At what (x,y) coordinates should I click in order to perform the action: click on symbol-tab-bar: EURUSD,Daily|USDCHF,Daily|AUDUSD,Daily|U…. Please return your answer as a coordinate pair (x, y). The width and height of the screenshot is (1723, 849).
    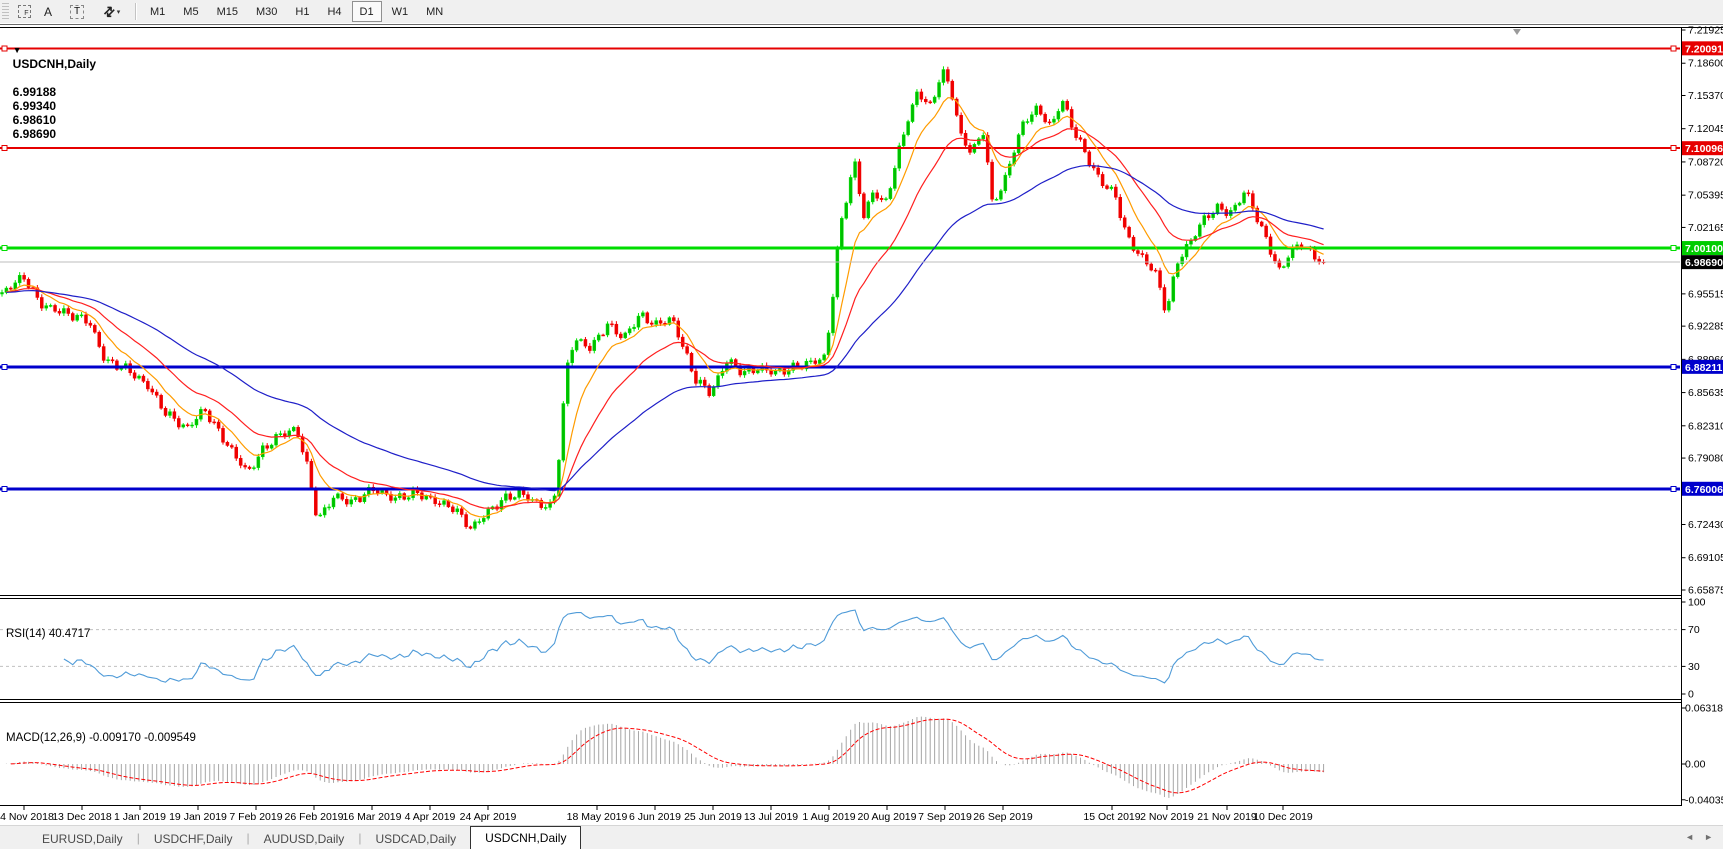
    Looking at the image, I should click on (861, 837).